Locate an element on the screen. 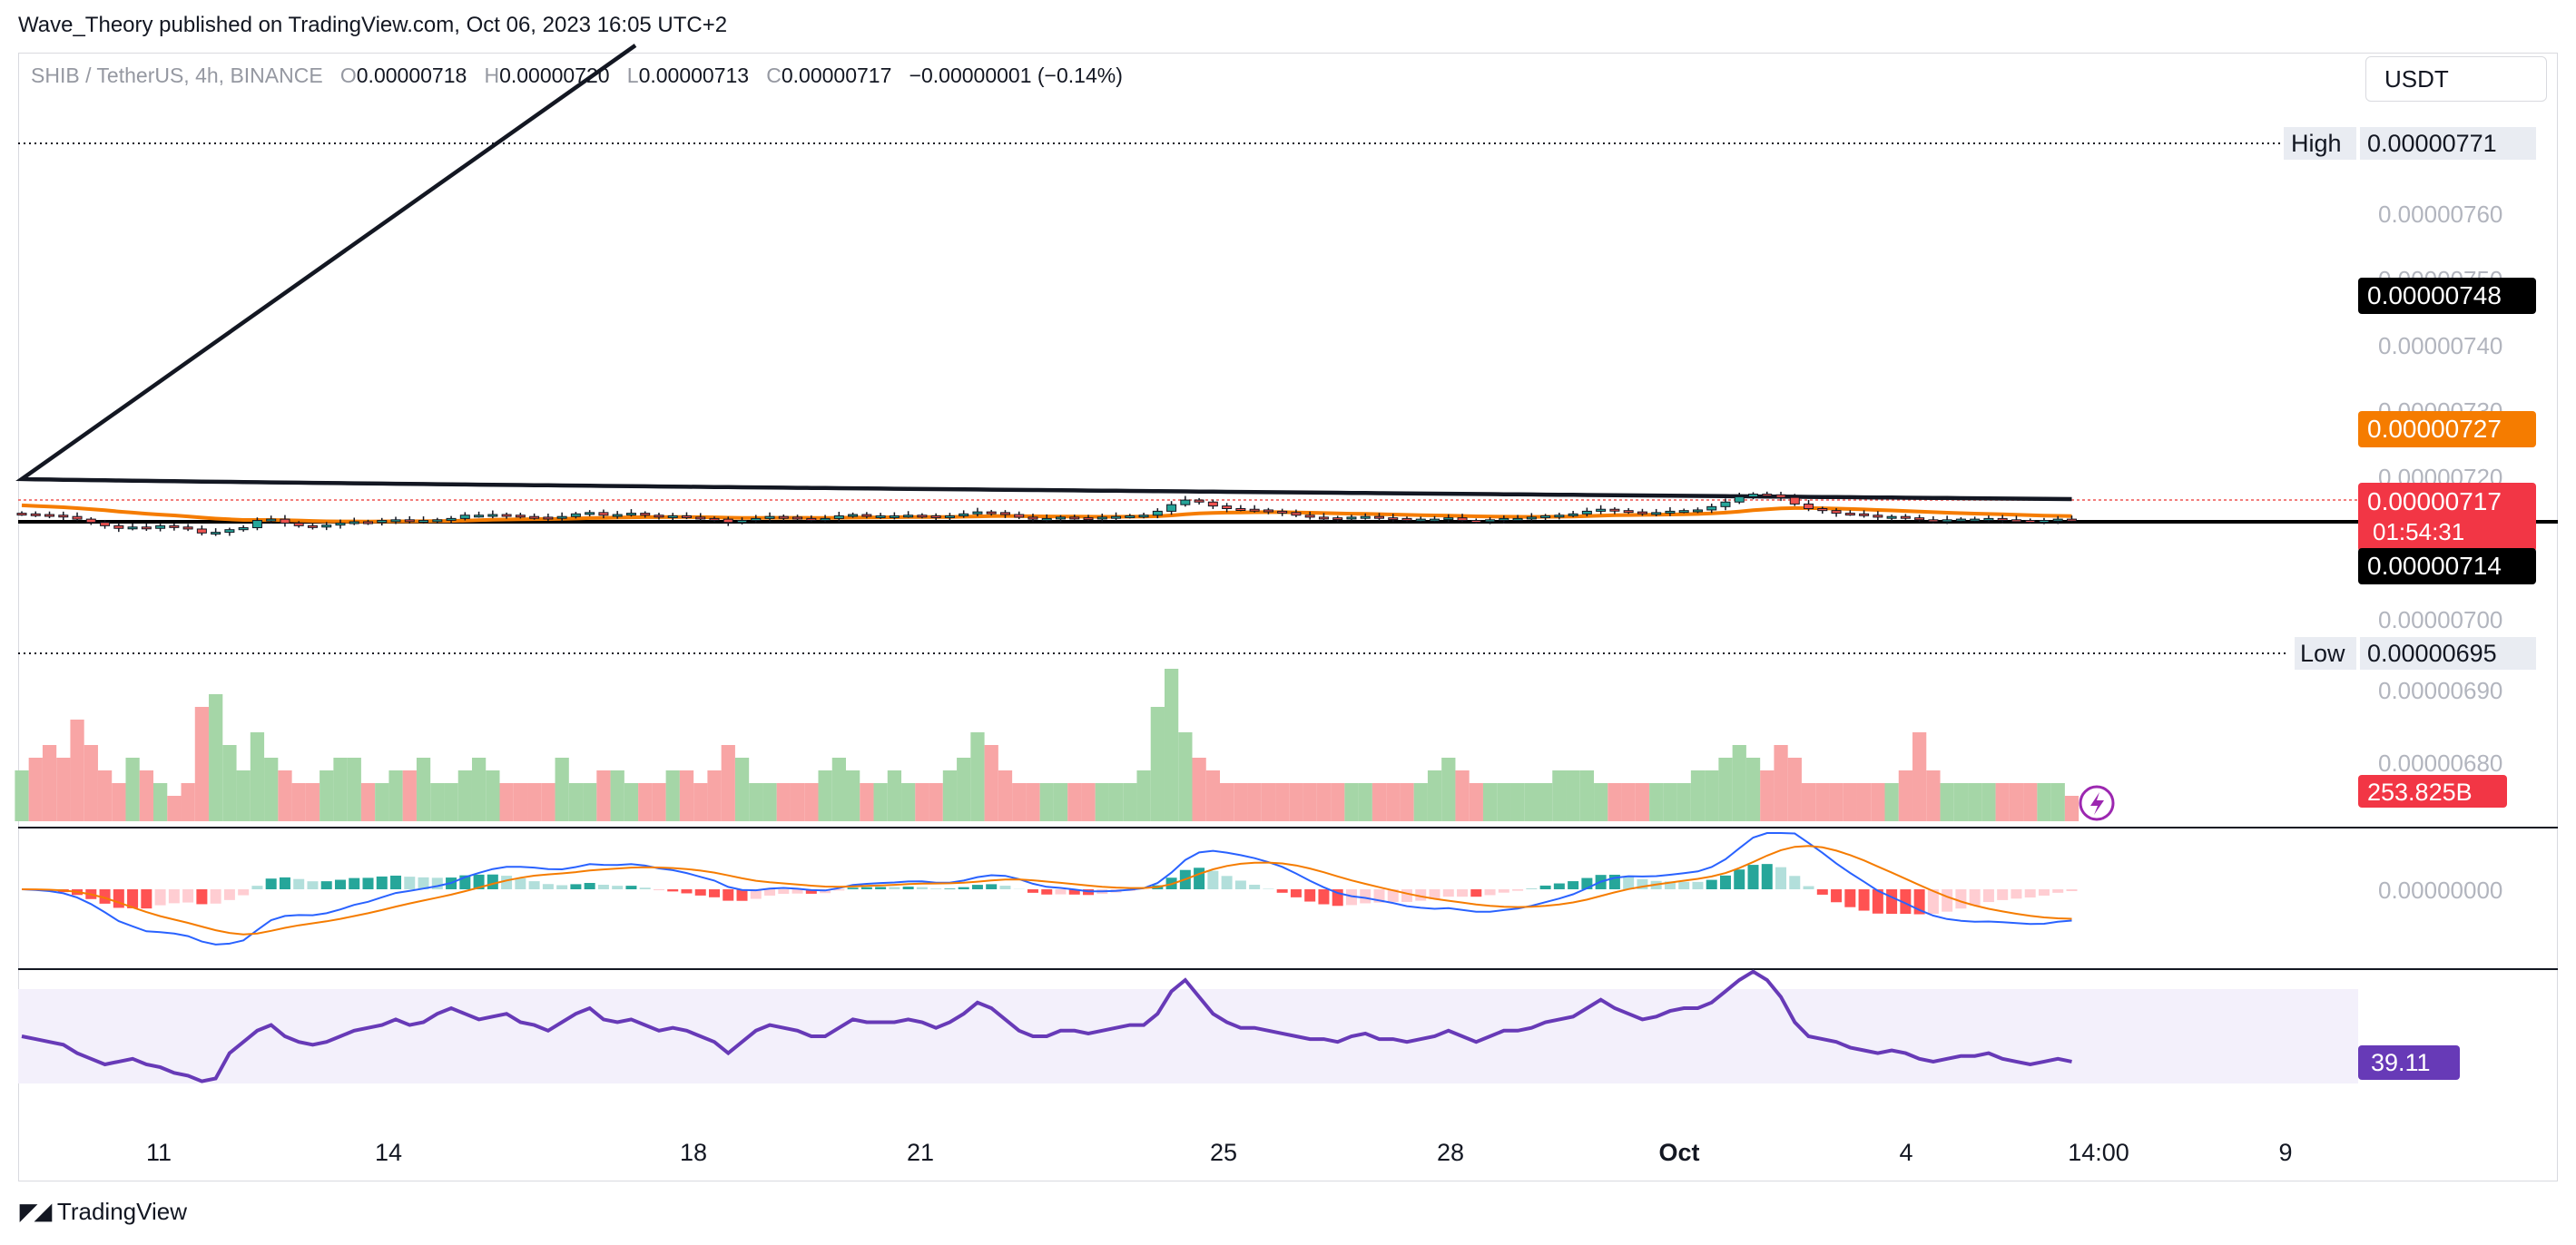 The height and width of the screenshot is (1245, 2576). bar-countdown: 01:54:31 is located at coordinates (2418, 531).